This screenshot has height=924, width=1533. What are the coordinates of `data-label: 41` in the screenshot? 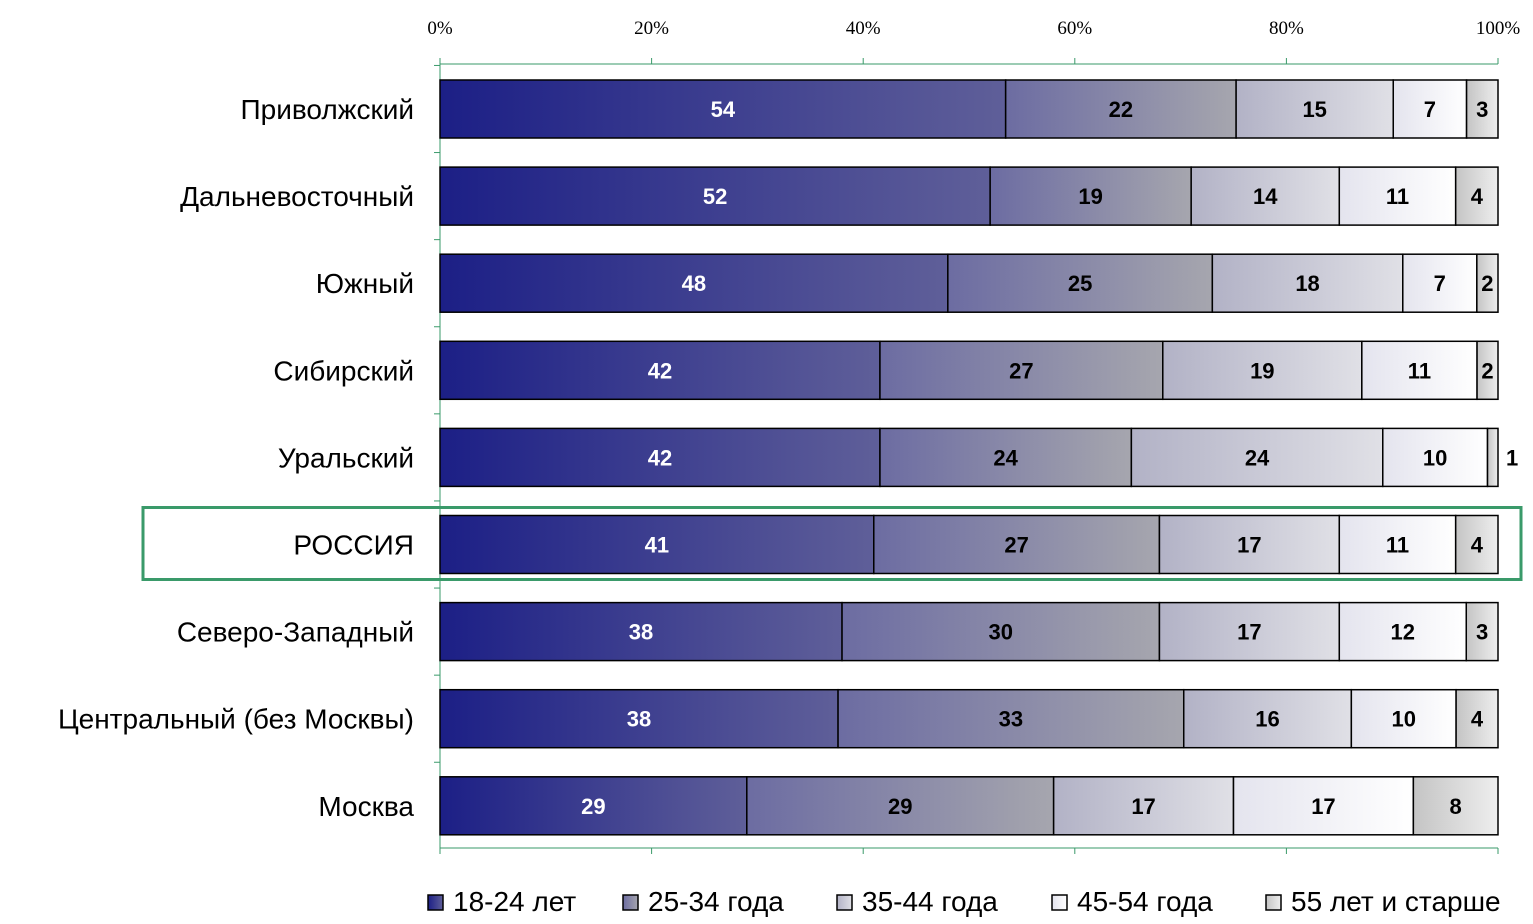 It's located at (657, 545).